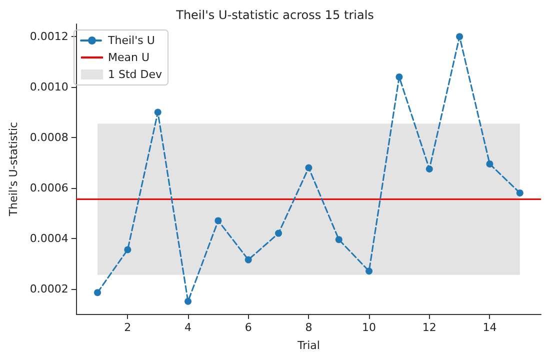 This screenshot has height=356, width=550. Describe the element at coordinates (49, 289) in the screenshot. I see `y-tick-label: 0.0002` at that location.